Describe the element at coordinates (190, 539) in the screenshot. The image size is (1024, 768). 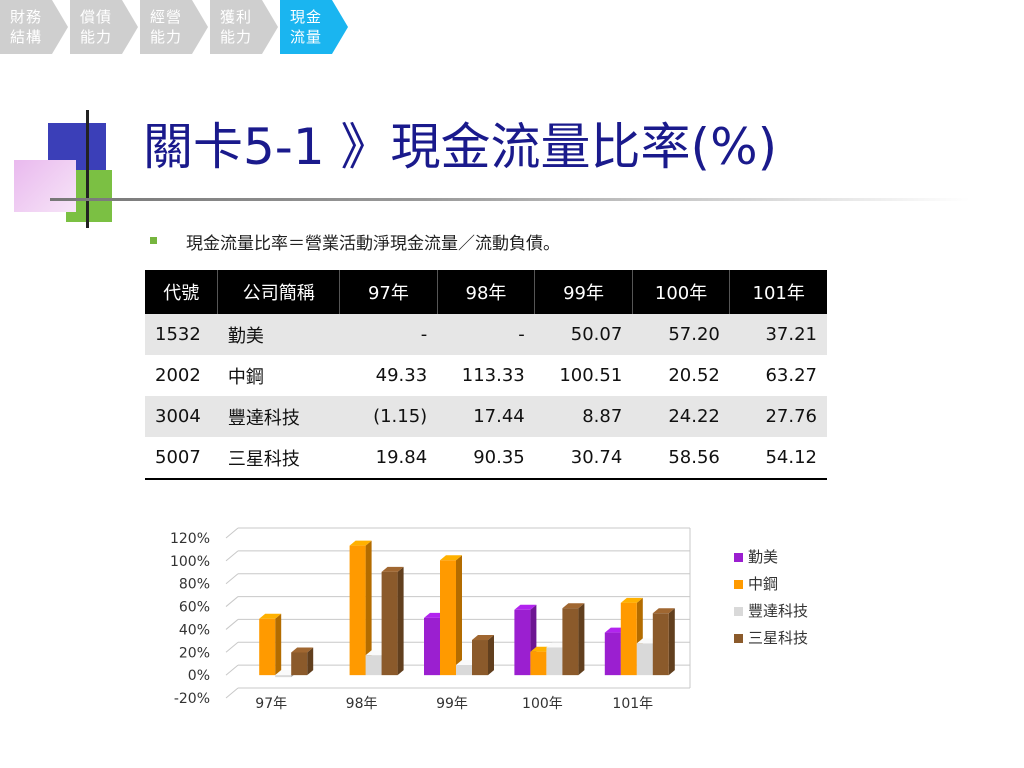
I see `y-tick-label: 120%` at that location.